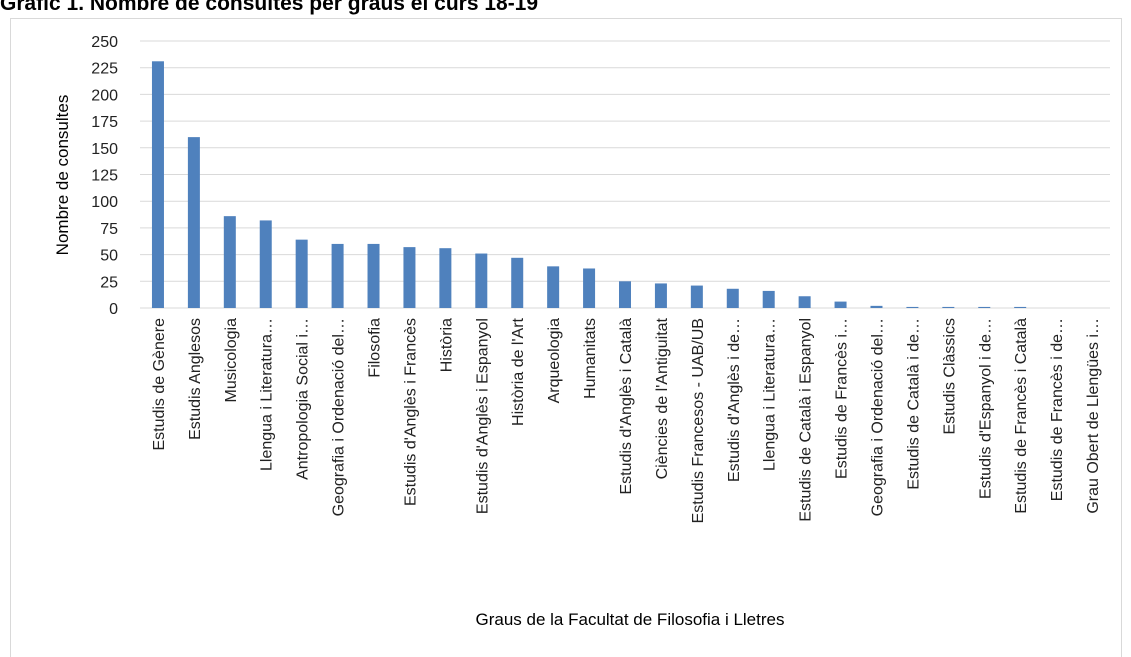  What do you see at coordinates (662, 398) in the screenshot?
I see `x-tick-label: Ciències de l'Antiguitat` at bounding box center [662, 398].